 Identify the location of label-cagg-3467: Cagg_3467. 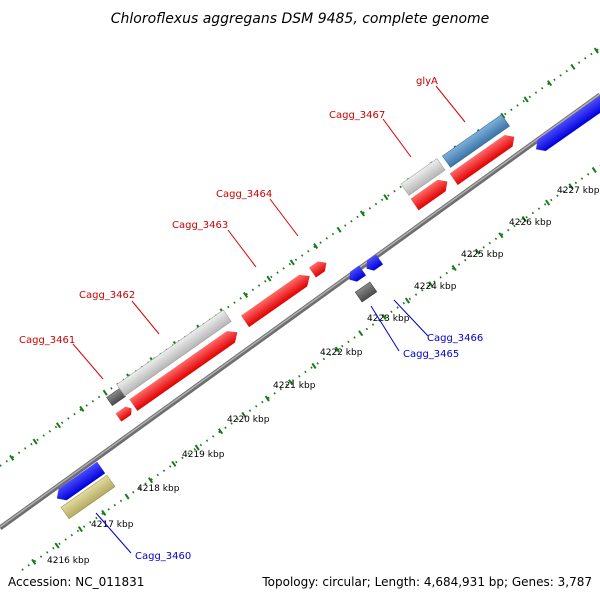
(357, 115).